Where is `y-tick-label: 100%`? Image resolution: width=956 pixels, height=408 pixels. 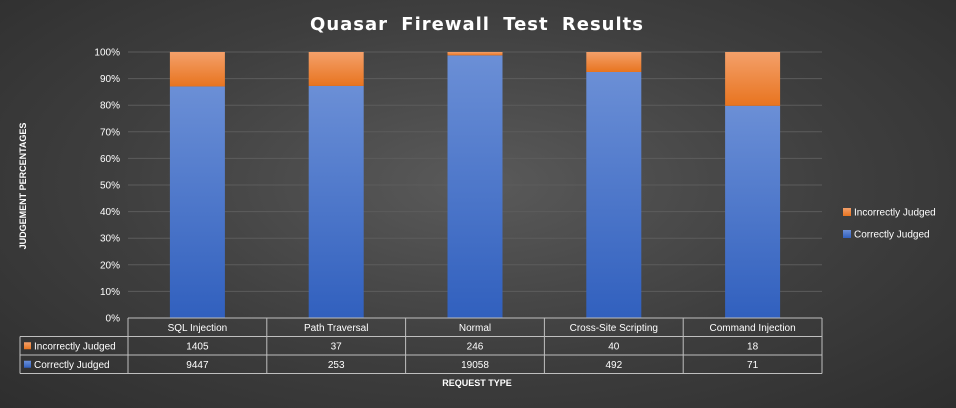
y-tick-label: 100% is located at coordinates (107, 53).